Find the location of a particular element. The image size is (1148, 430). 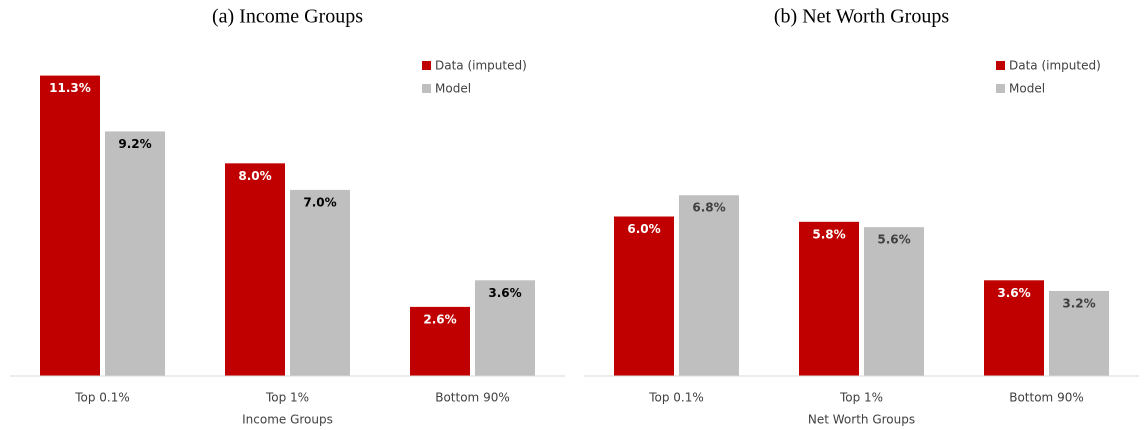

data-label: 6.8% is located at coordinates (708, 208).